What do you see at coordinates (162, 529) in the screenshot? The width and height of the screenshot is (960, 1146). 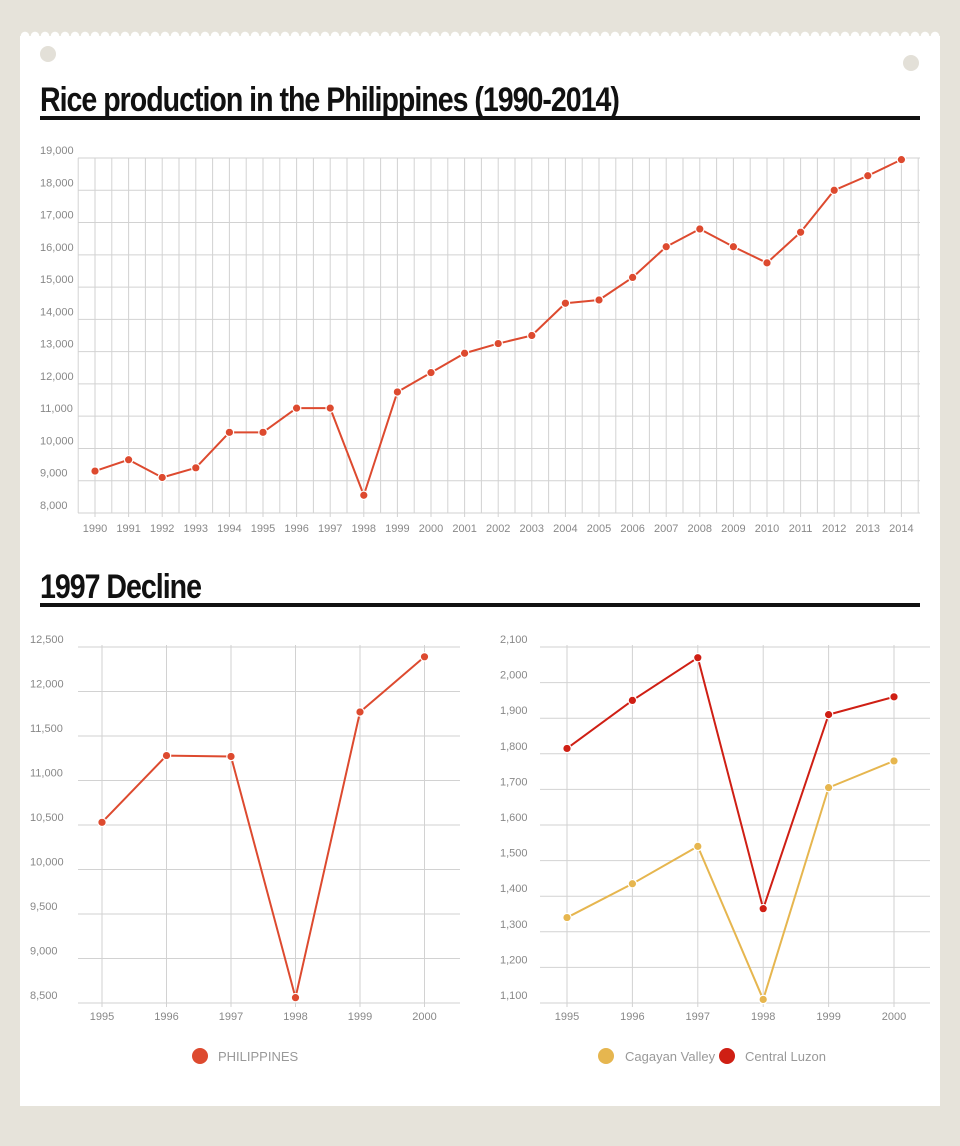 I see `chart1-xtick-label: 1992` at bounding box center [162, 529].